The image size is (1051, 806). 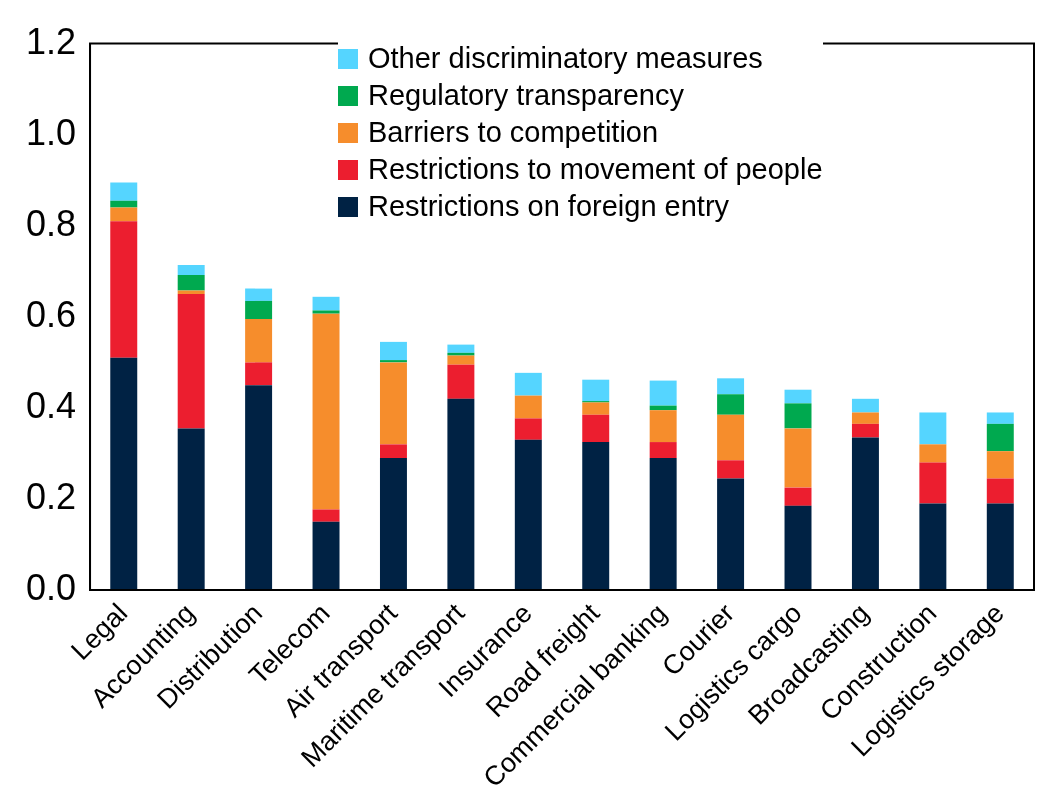 What do you see at coordinates (51, 496) in the screenshot?
I see `y-tick-label: 0.2` at bounding box center [51, 496].